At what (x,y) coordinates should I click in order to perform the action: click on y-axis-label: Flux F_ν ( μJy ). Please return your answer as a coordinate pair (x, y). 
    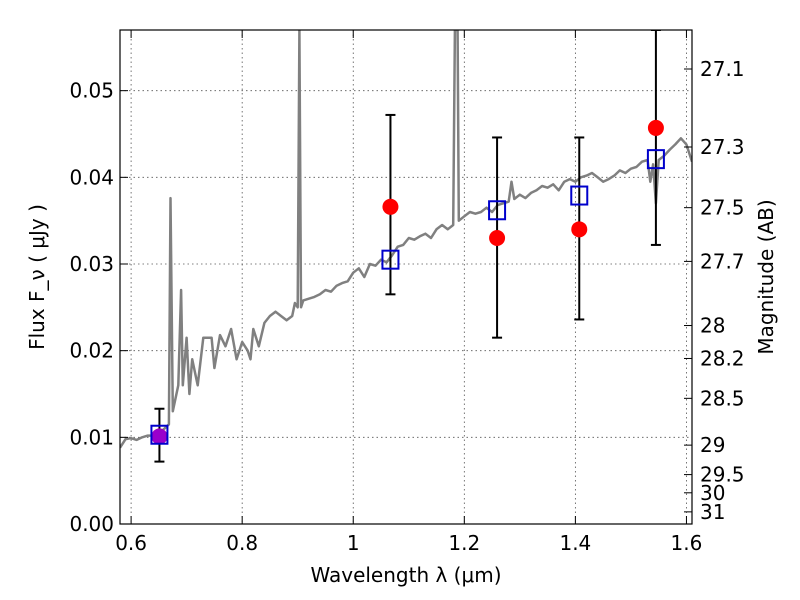
    Looking at the image, I should click on (37, 277).